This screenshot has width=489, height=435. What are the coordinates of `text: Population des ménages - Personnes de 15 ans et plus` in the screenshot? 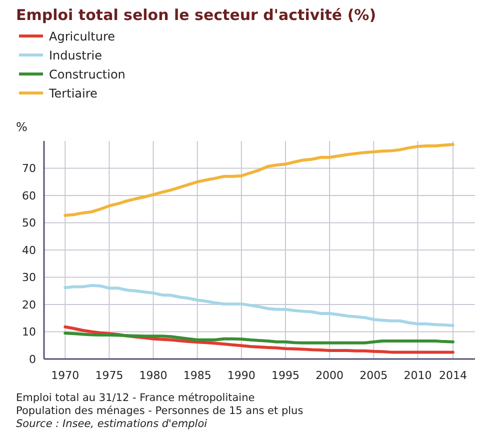 It's located at (160, 411).